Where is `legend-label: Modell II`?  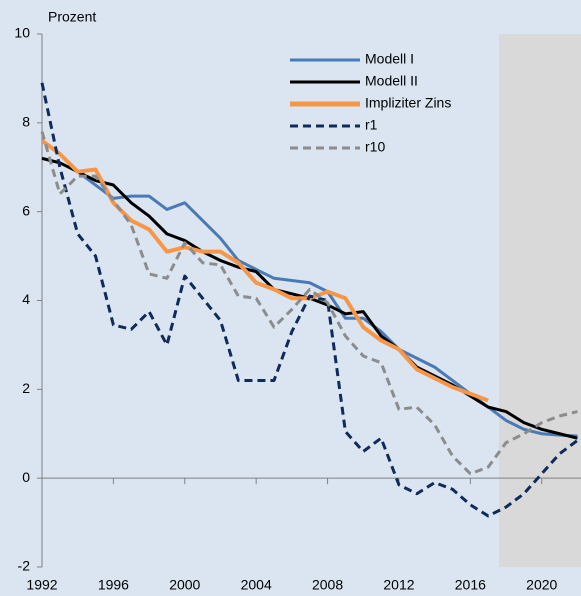 legend-label: Modell II is located at coordinates (391, 81).